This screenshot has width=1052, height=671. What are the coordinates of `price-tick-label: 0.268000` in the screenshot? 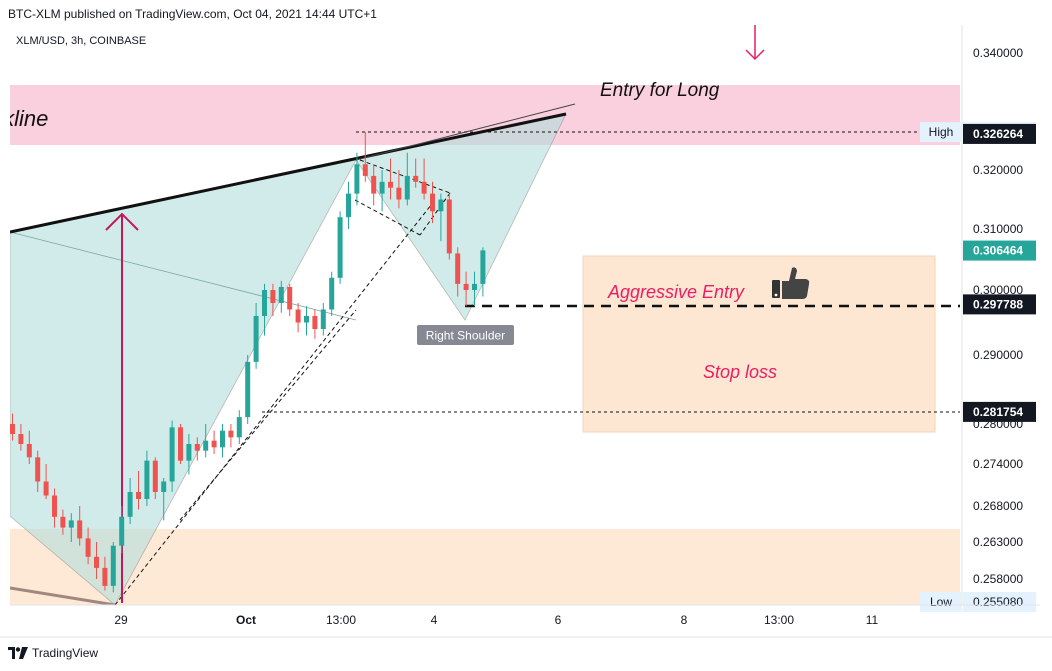 It's located at (998, 506).